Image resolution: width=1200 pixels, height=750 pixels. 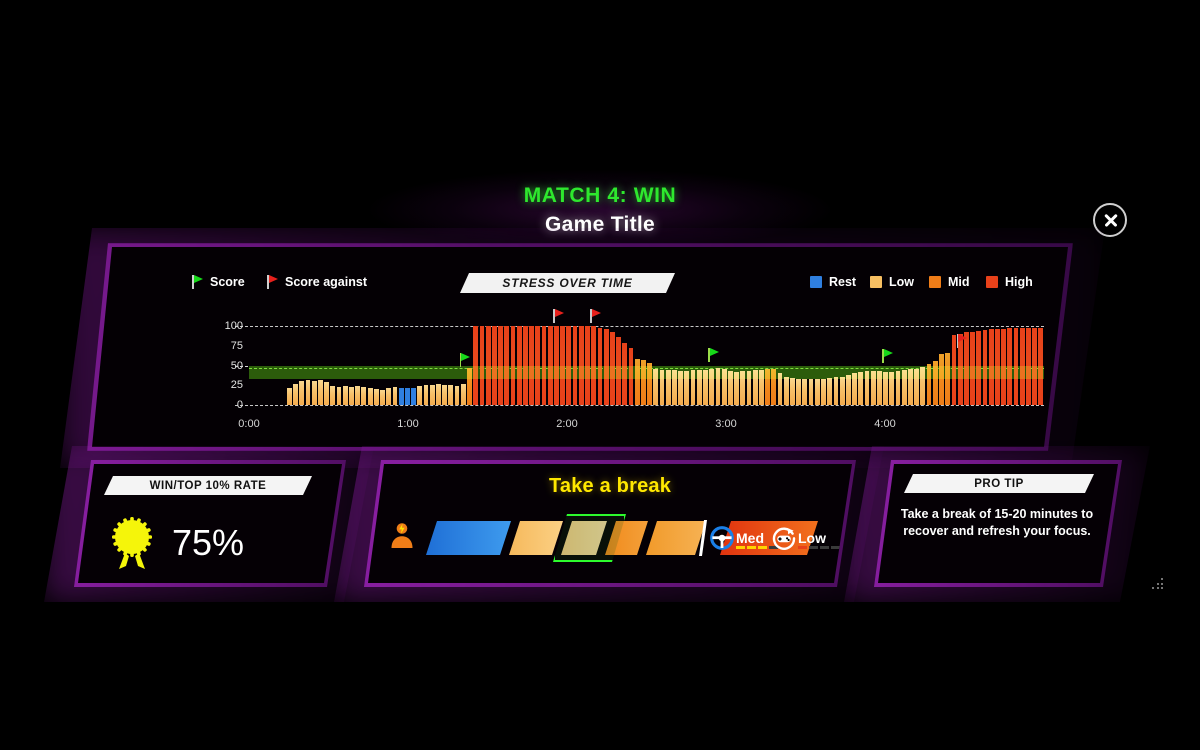 I want to click on legend-zone-high: High, so click(x=1009, y=282).